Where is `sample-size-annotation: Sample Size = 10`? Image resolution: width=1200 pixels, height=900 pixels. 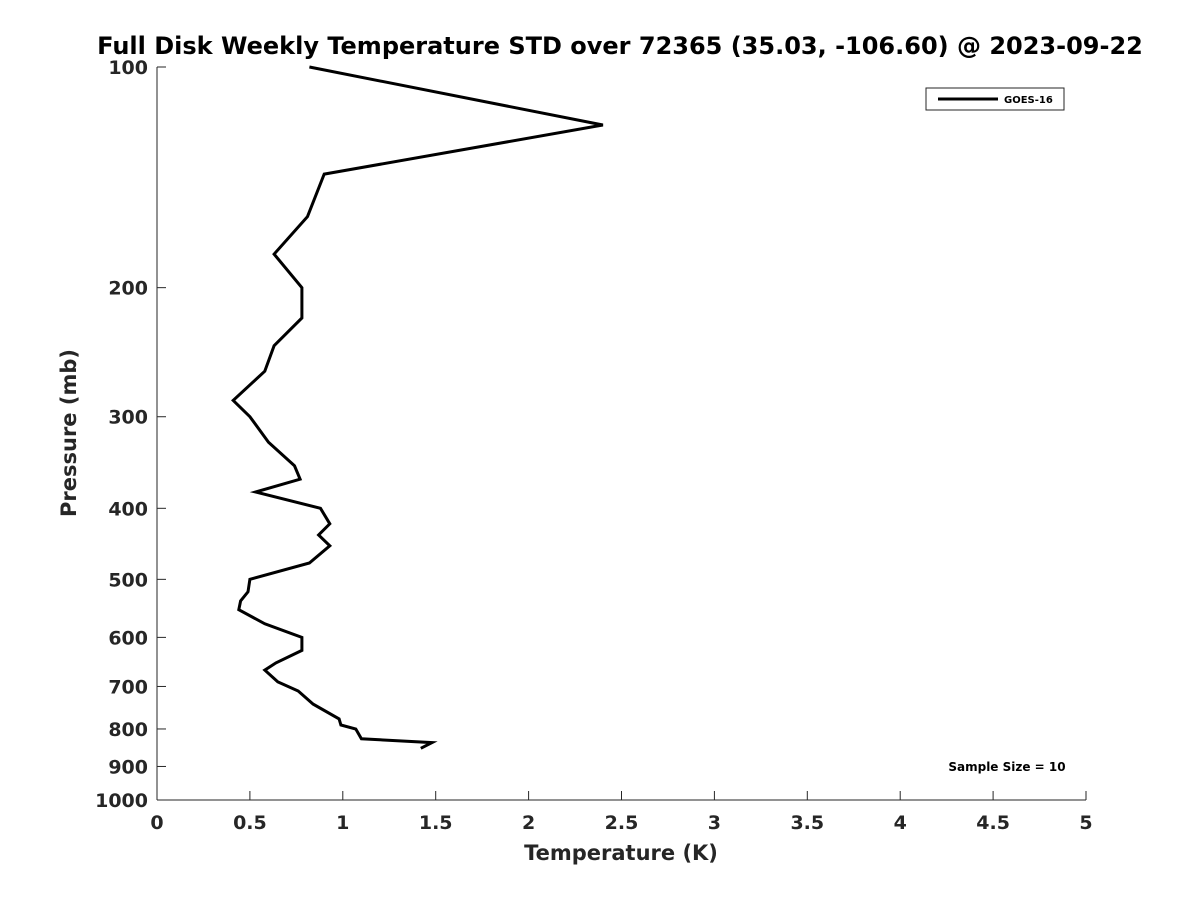 sample-size-annotation: Sample Size = 10 is located at coordinates (1006, 767).